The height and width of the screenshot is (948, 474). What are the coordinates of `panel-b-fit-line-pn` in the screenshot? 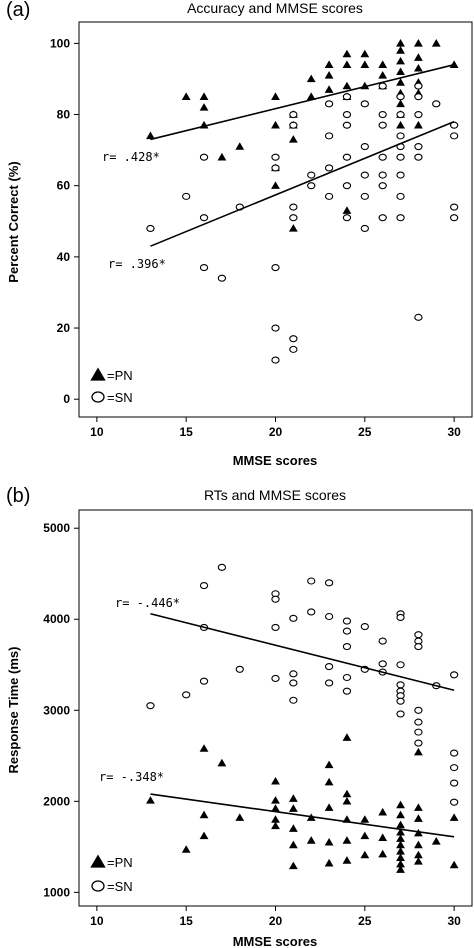 It's located at (302, 815).